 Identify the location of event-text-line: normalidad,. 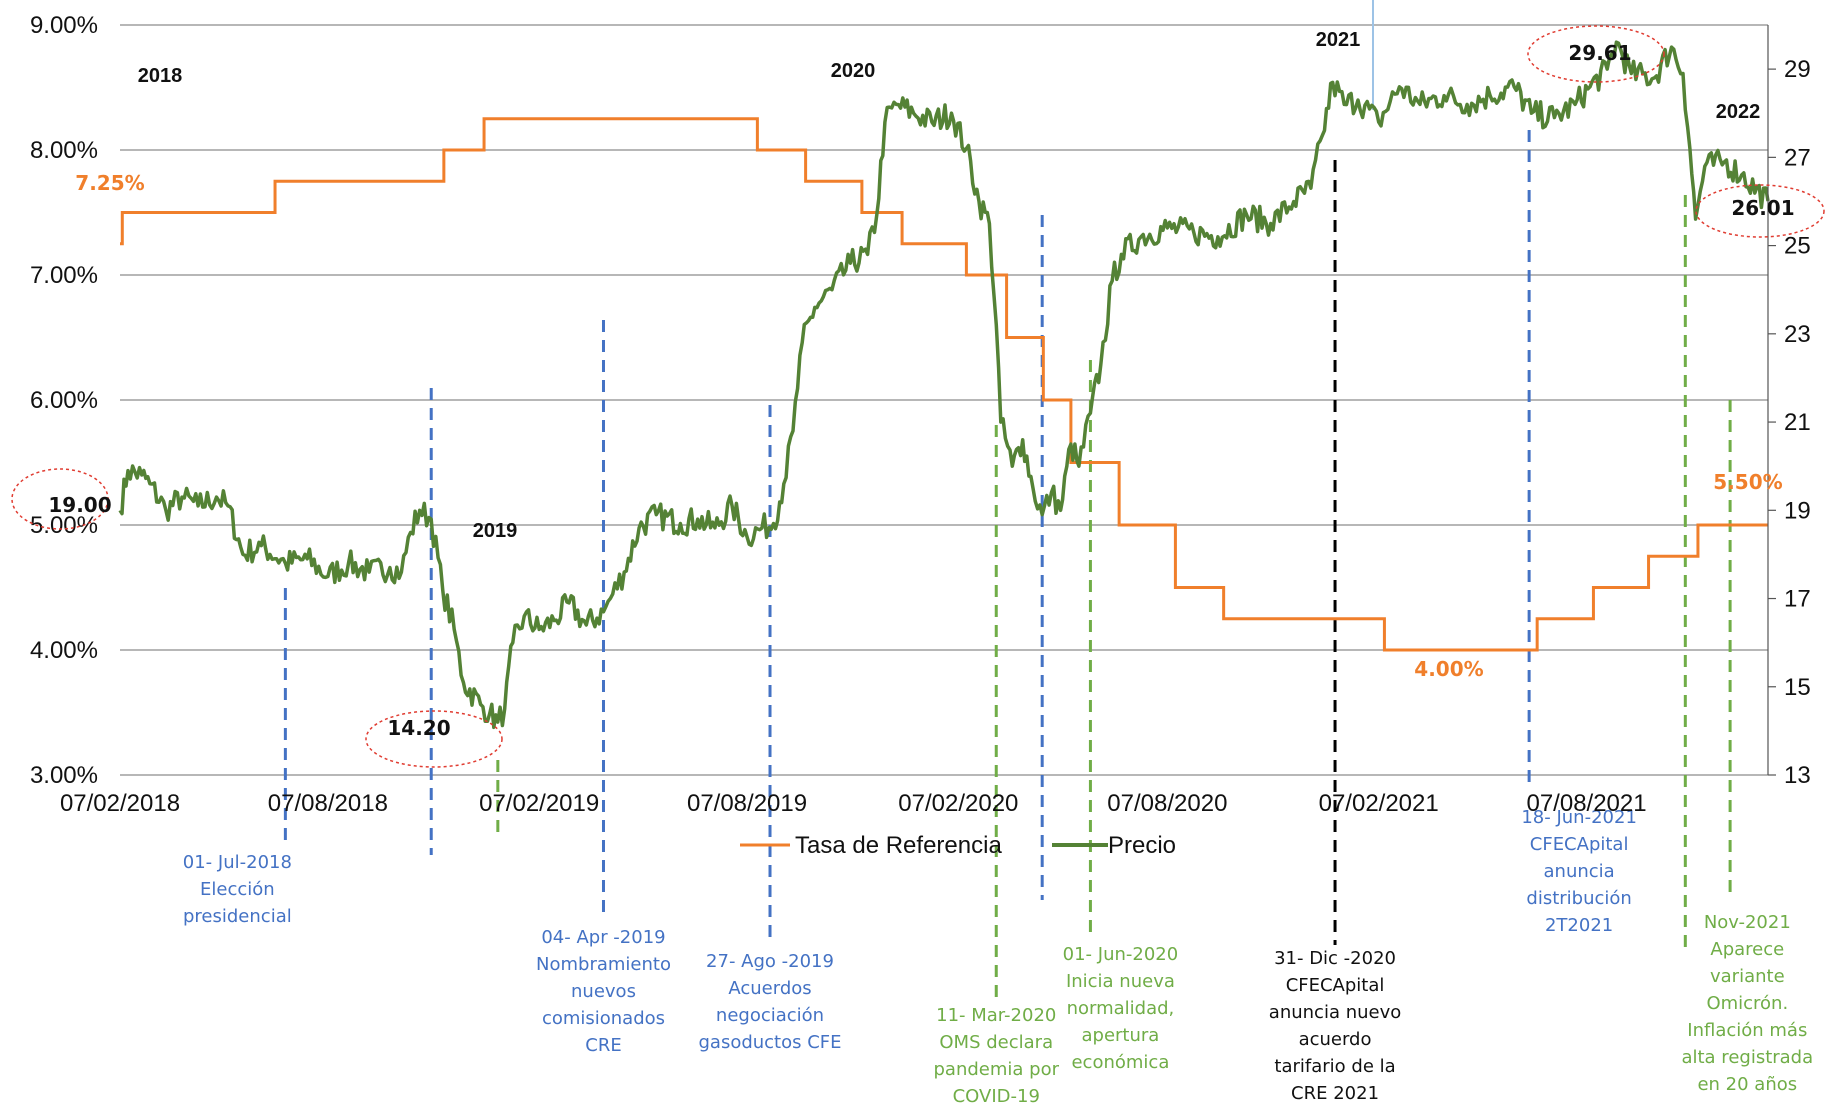
(1121, 1008).